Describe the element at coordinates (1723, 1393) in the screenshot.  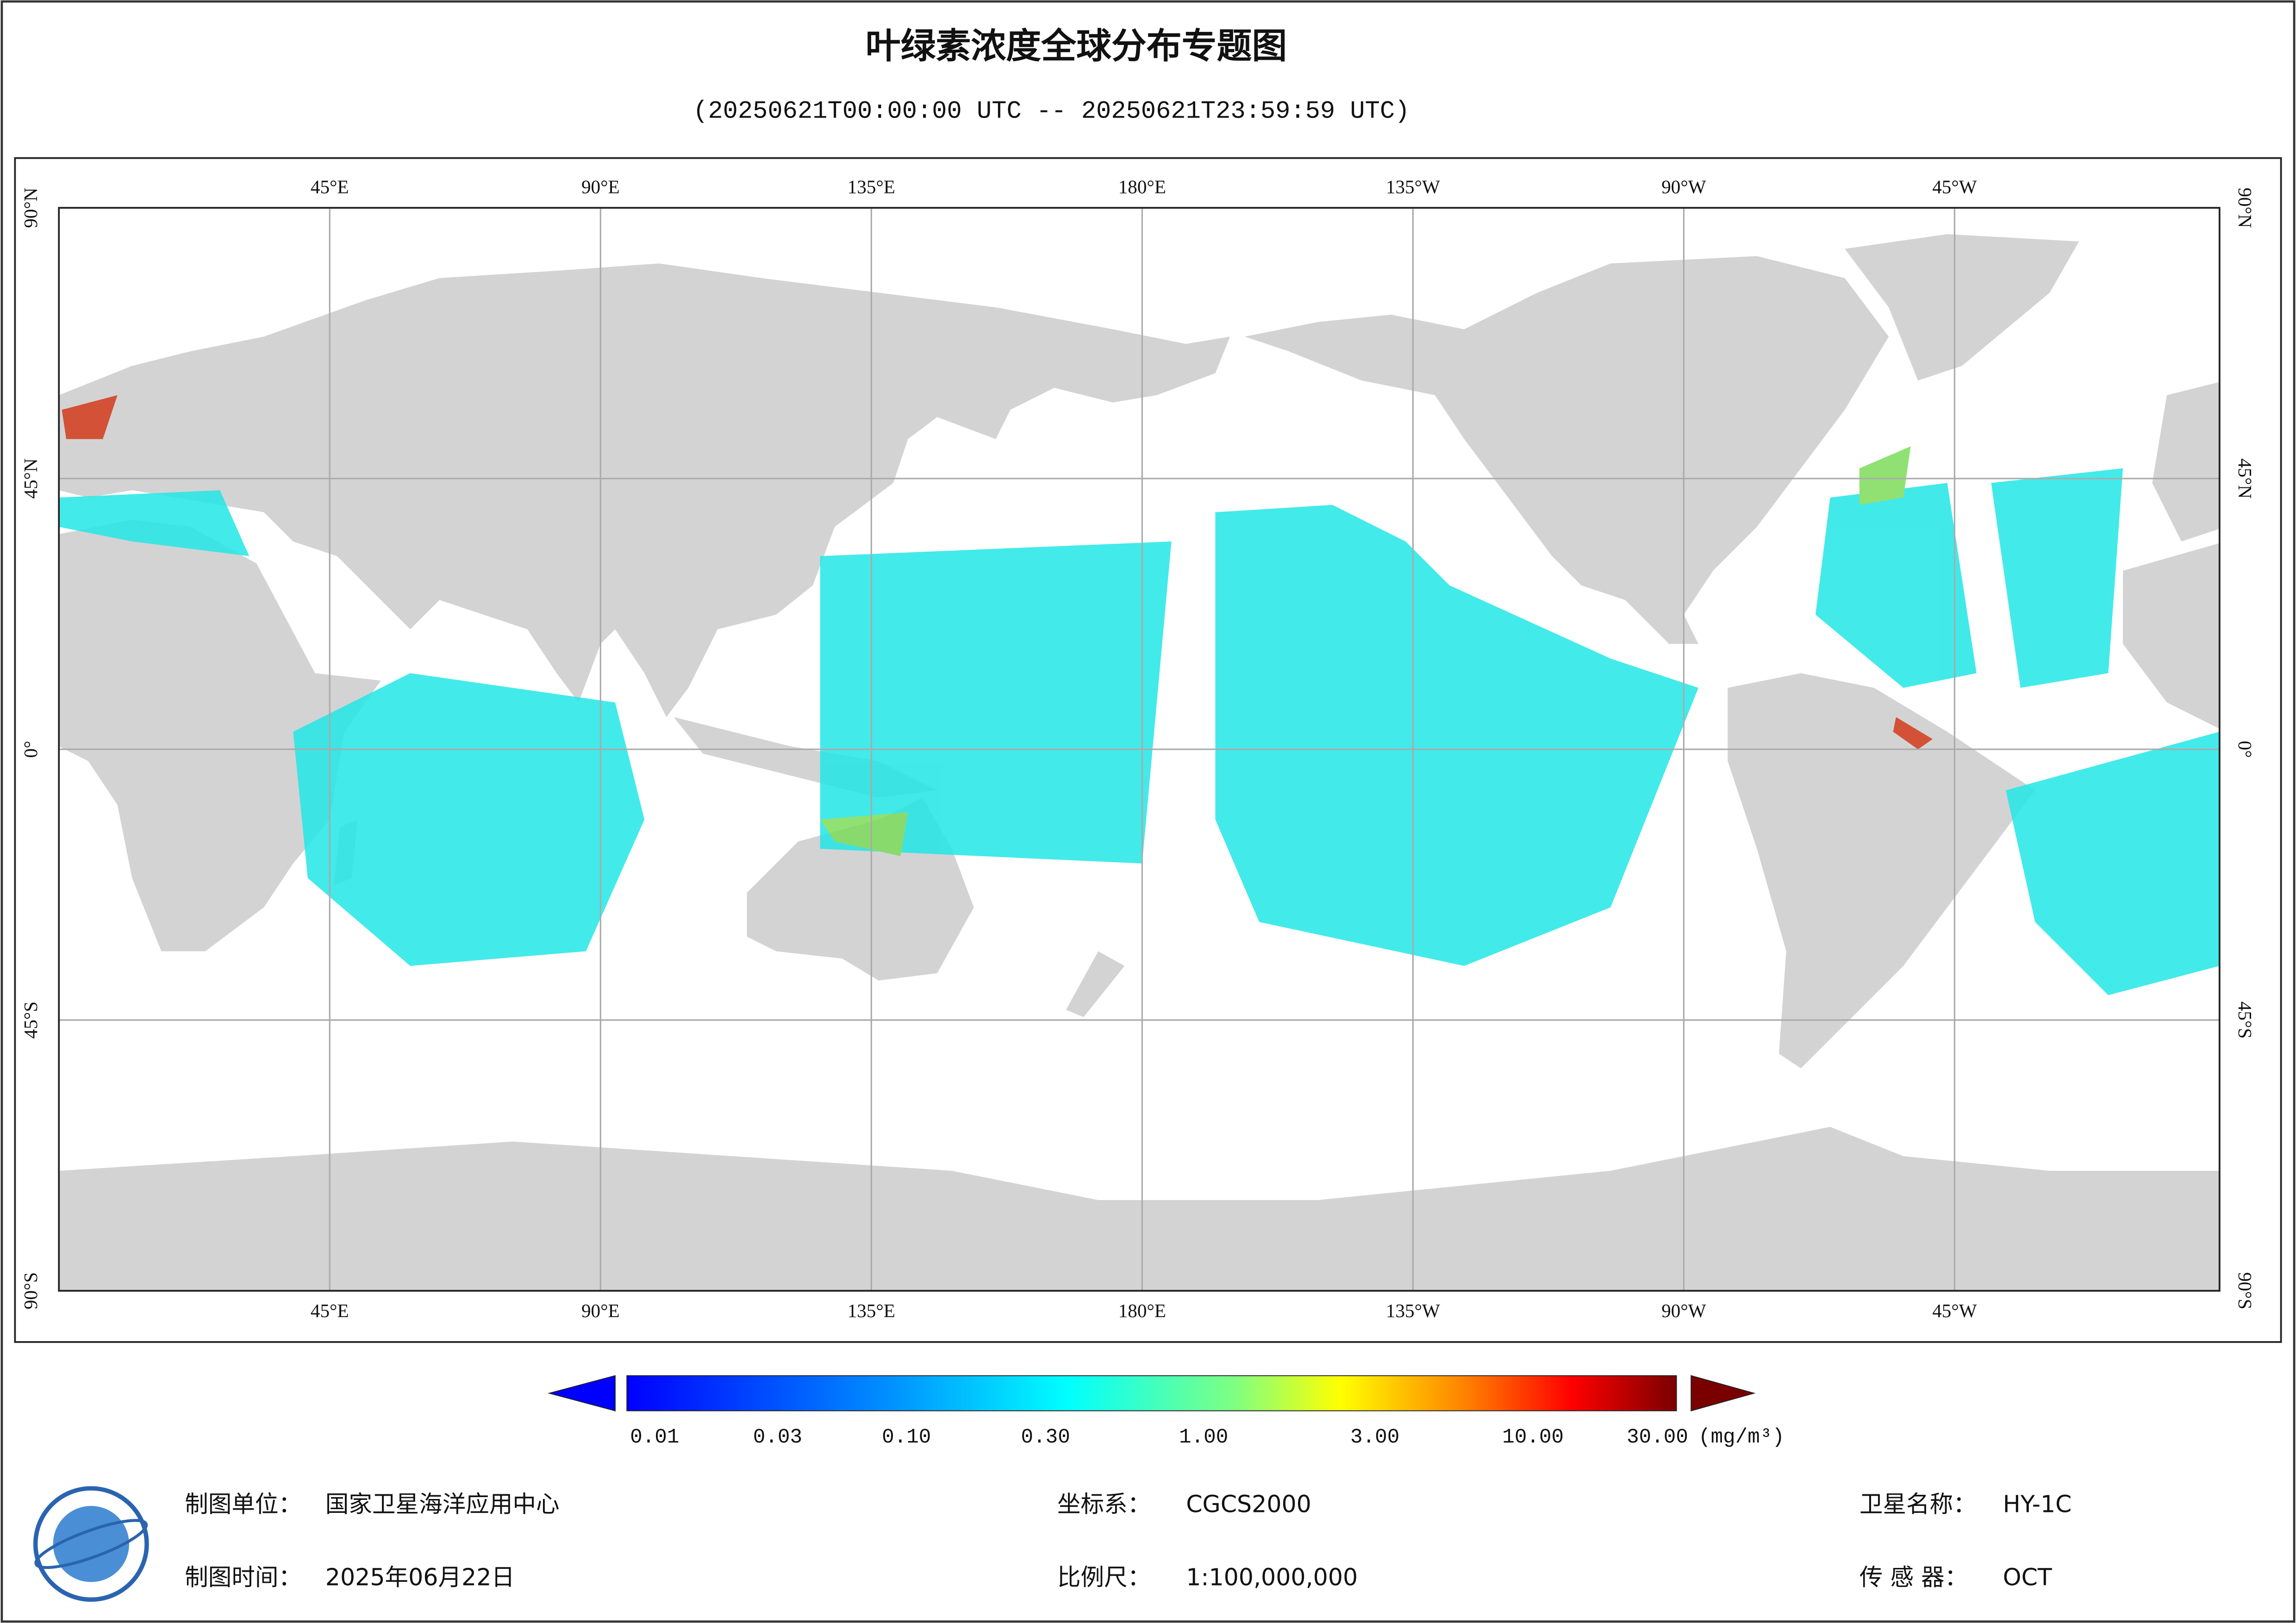
I see `colorbar-high-arrow` at that location.